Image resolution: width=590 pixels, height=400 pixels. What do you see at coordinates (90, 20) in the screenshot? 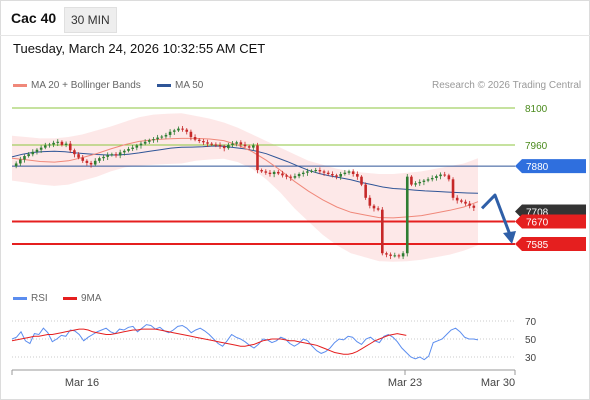
I see `timeframe-button: 30 MIN` at bounding box center [90, 20].